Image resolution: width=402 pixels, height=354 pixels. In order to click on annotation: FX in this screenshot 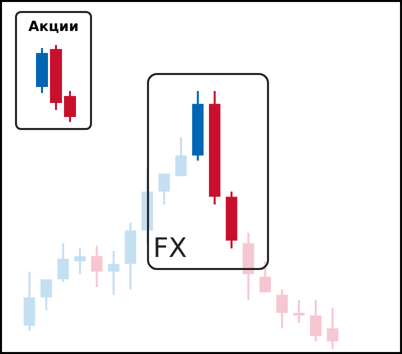, I will do `click(170, 248)`.